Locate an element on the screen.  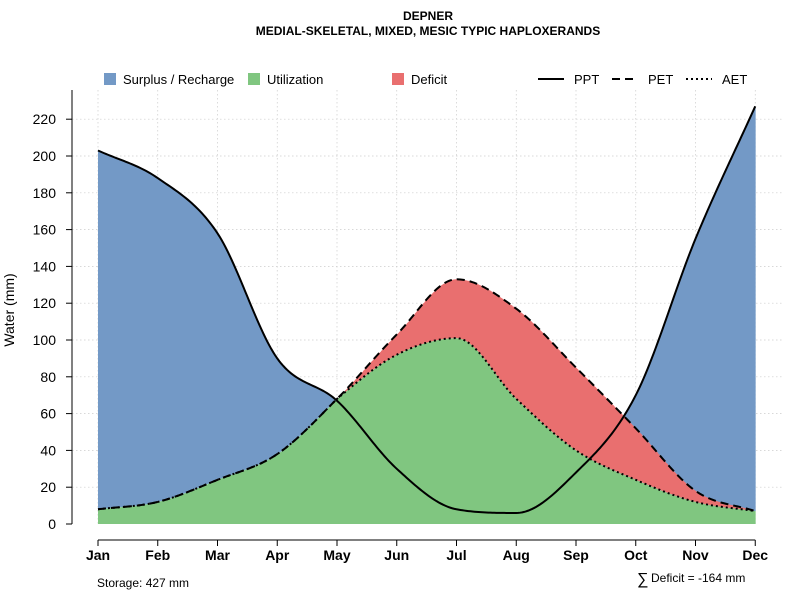
x-tick-label: Dec is located at coordinates (755, 555).